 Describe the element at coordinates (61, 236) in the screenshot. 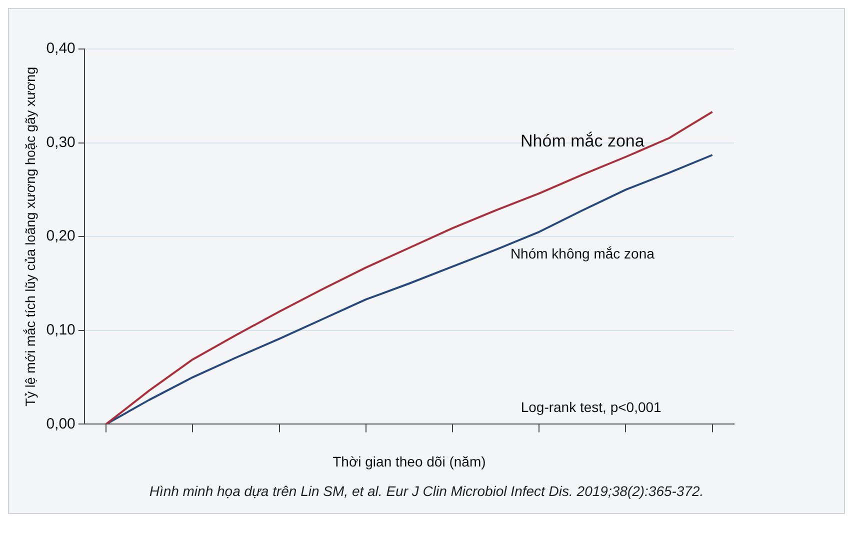

I see `y-tick-label: 0,20` at that location.